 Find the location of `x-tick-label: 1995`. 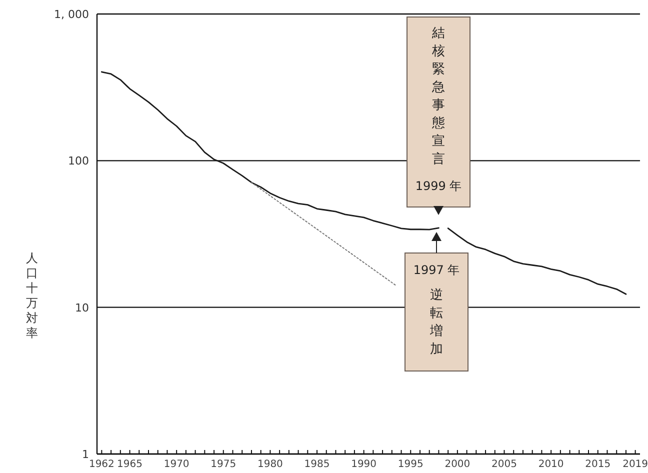

x-tick-label: 1995 is located at coordinates (411, 464).